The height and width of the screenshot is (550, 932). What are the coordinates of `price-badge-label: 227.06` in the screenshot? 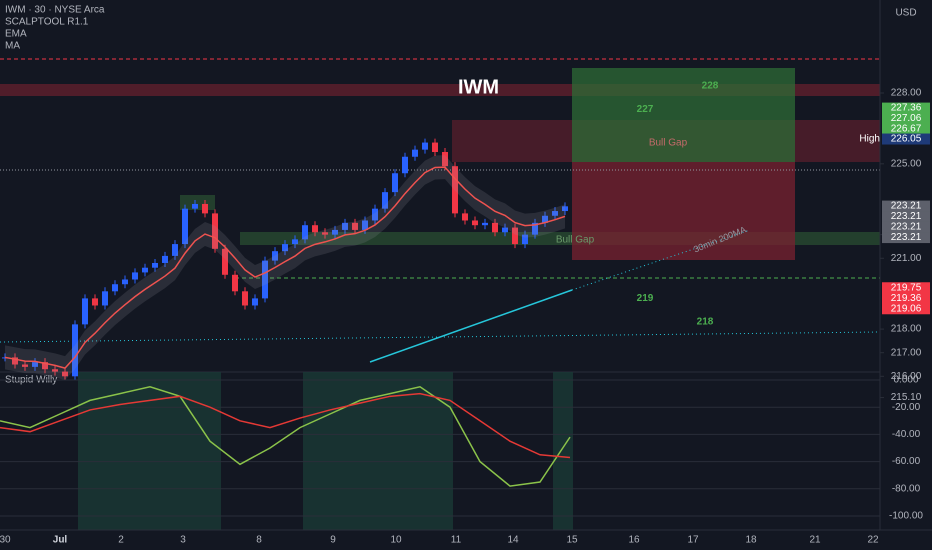 It's located at (906, 118).